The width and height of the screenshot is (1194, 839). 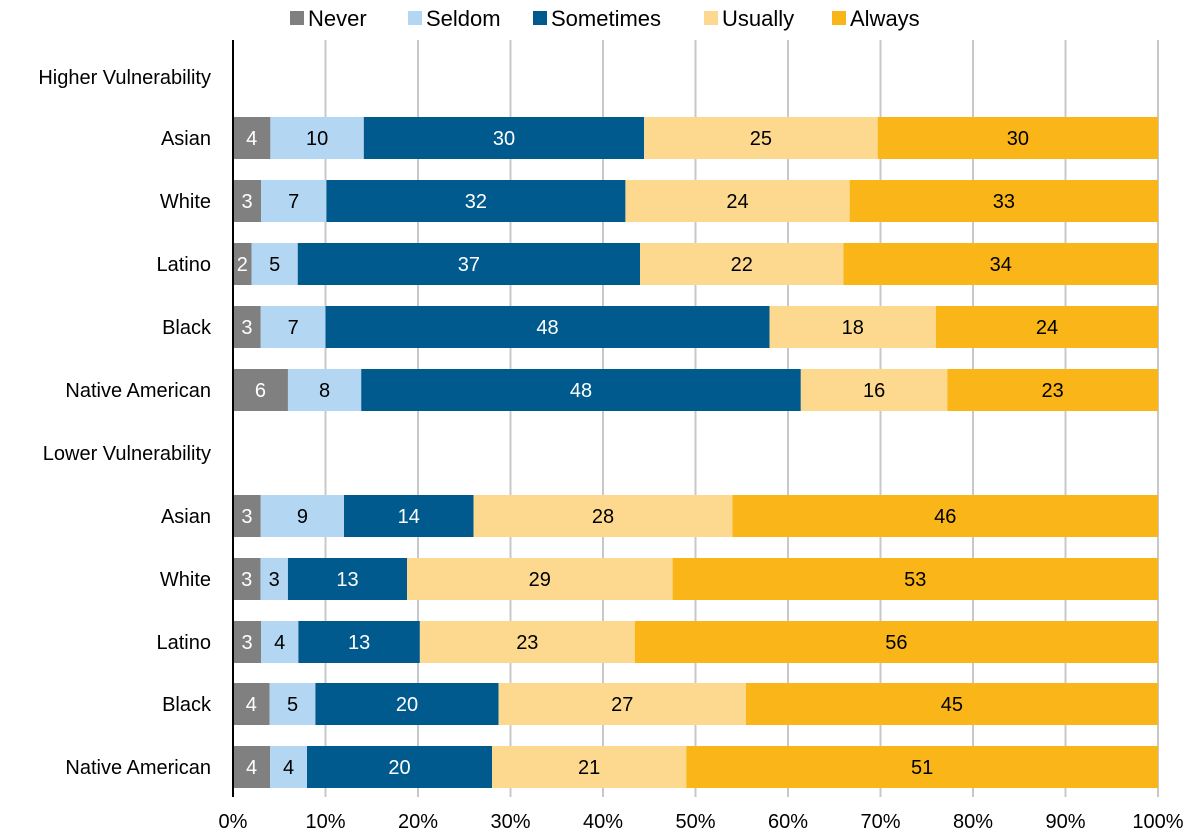 What do you see at coordinates (896, 643) in the screenshot?
I see `data-label: 56` at bounding box center [896, 643].